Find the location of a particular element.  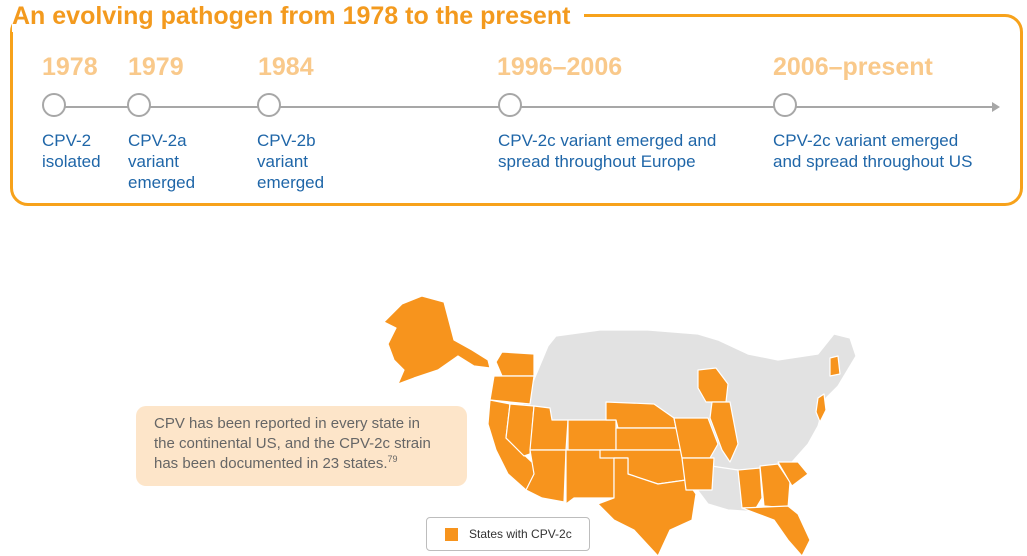

state-south-carolina is located at coordinates (793, 474).